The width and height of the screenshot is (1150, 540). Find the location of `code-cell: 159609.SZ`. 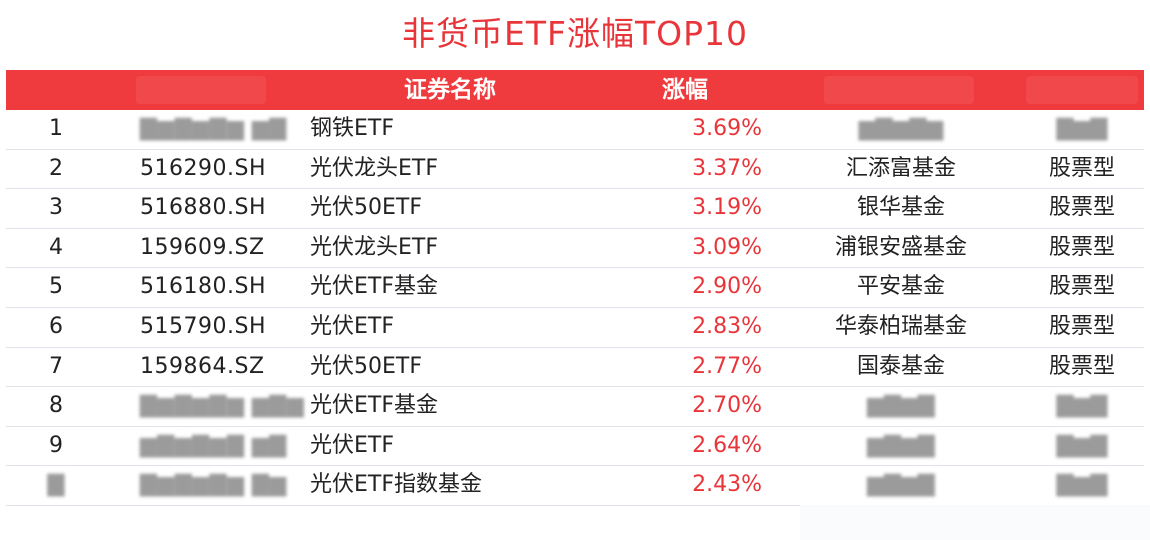

code-cell: 159609.SZ is located at coordinates (202, 247).